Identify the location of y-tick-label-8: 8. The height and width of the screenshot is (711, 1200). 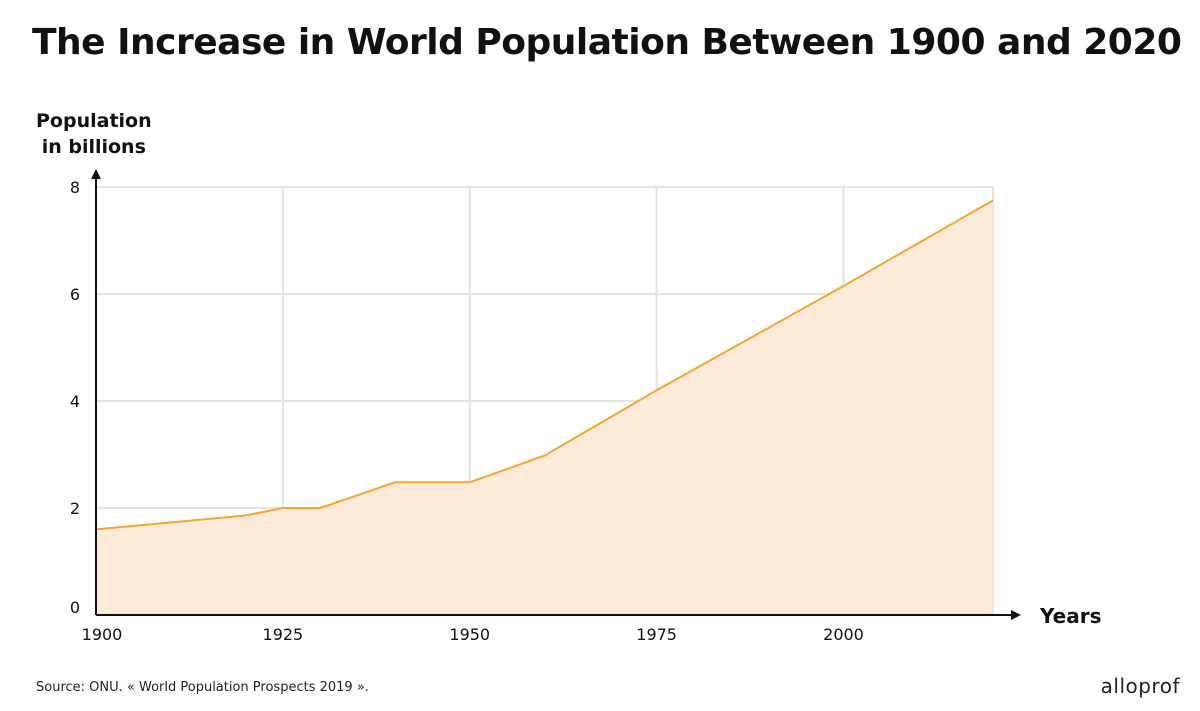
(75, 187).